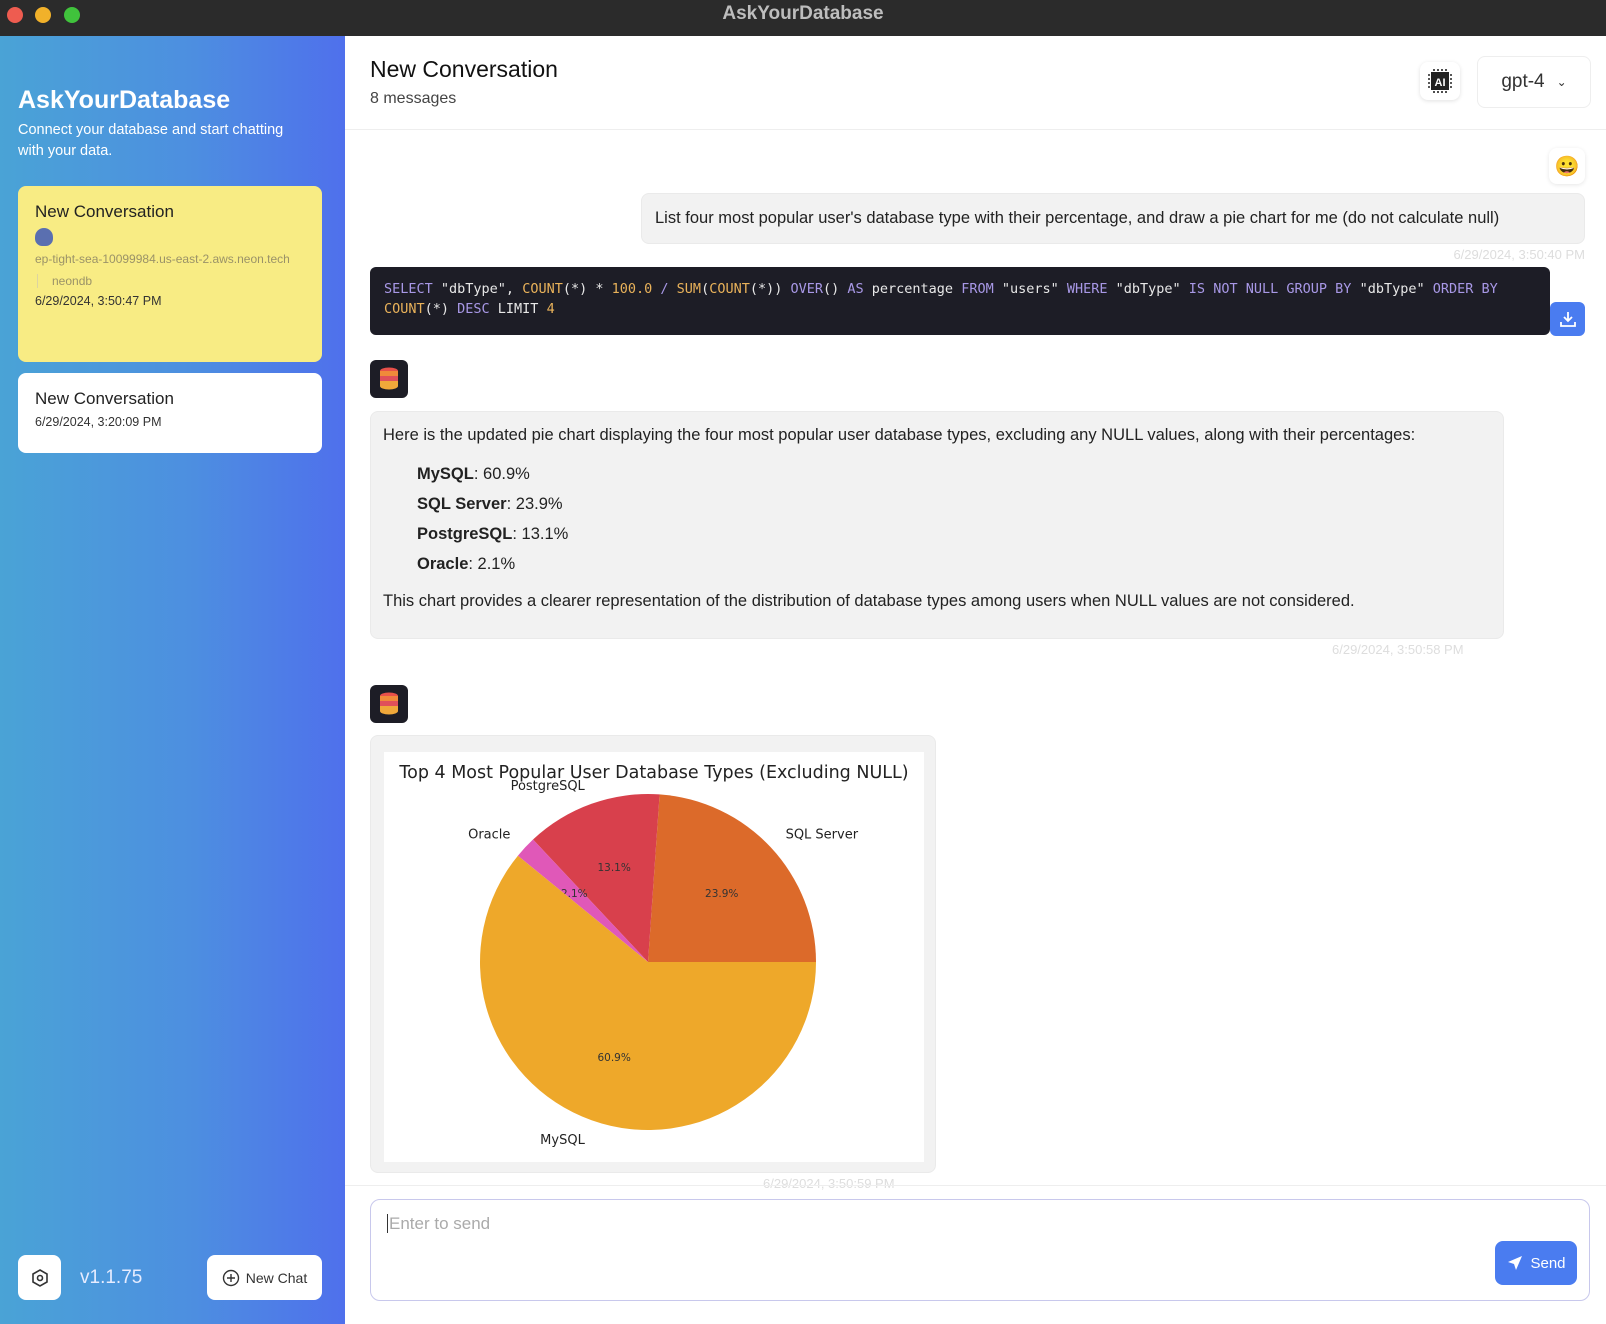 This screenshot has width=1606, height=1324. I want to click on svg-text: AI, so click(1440, 83).